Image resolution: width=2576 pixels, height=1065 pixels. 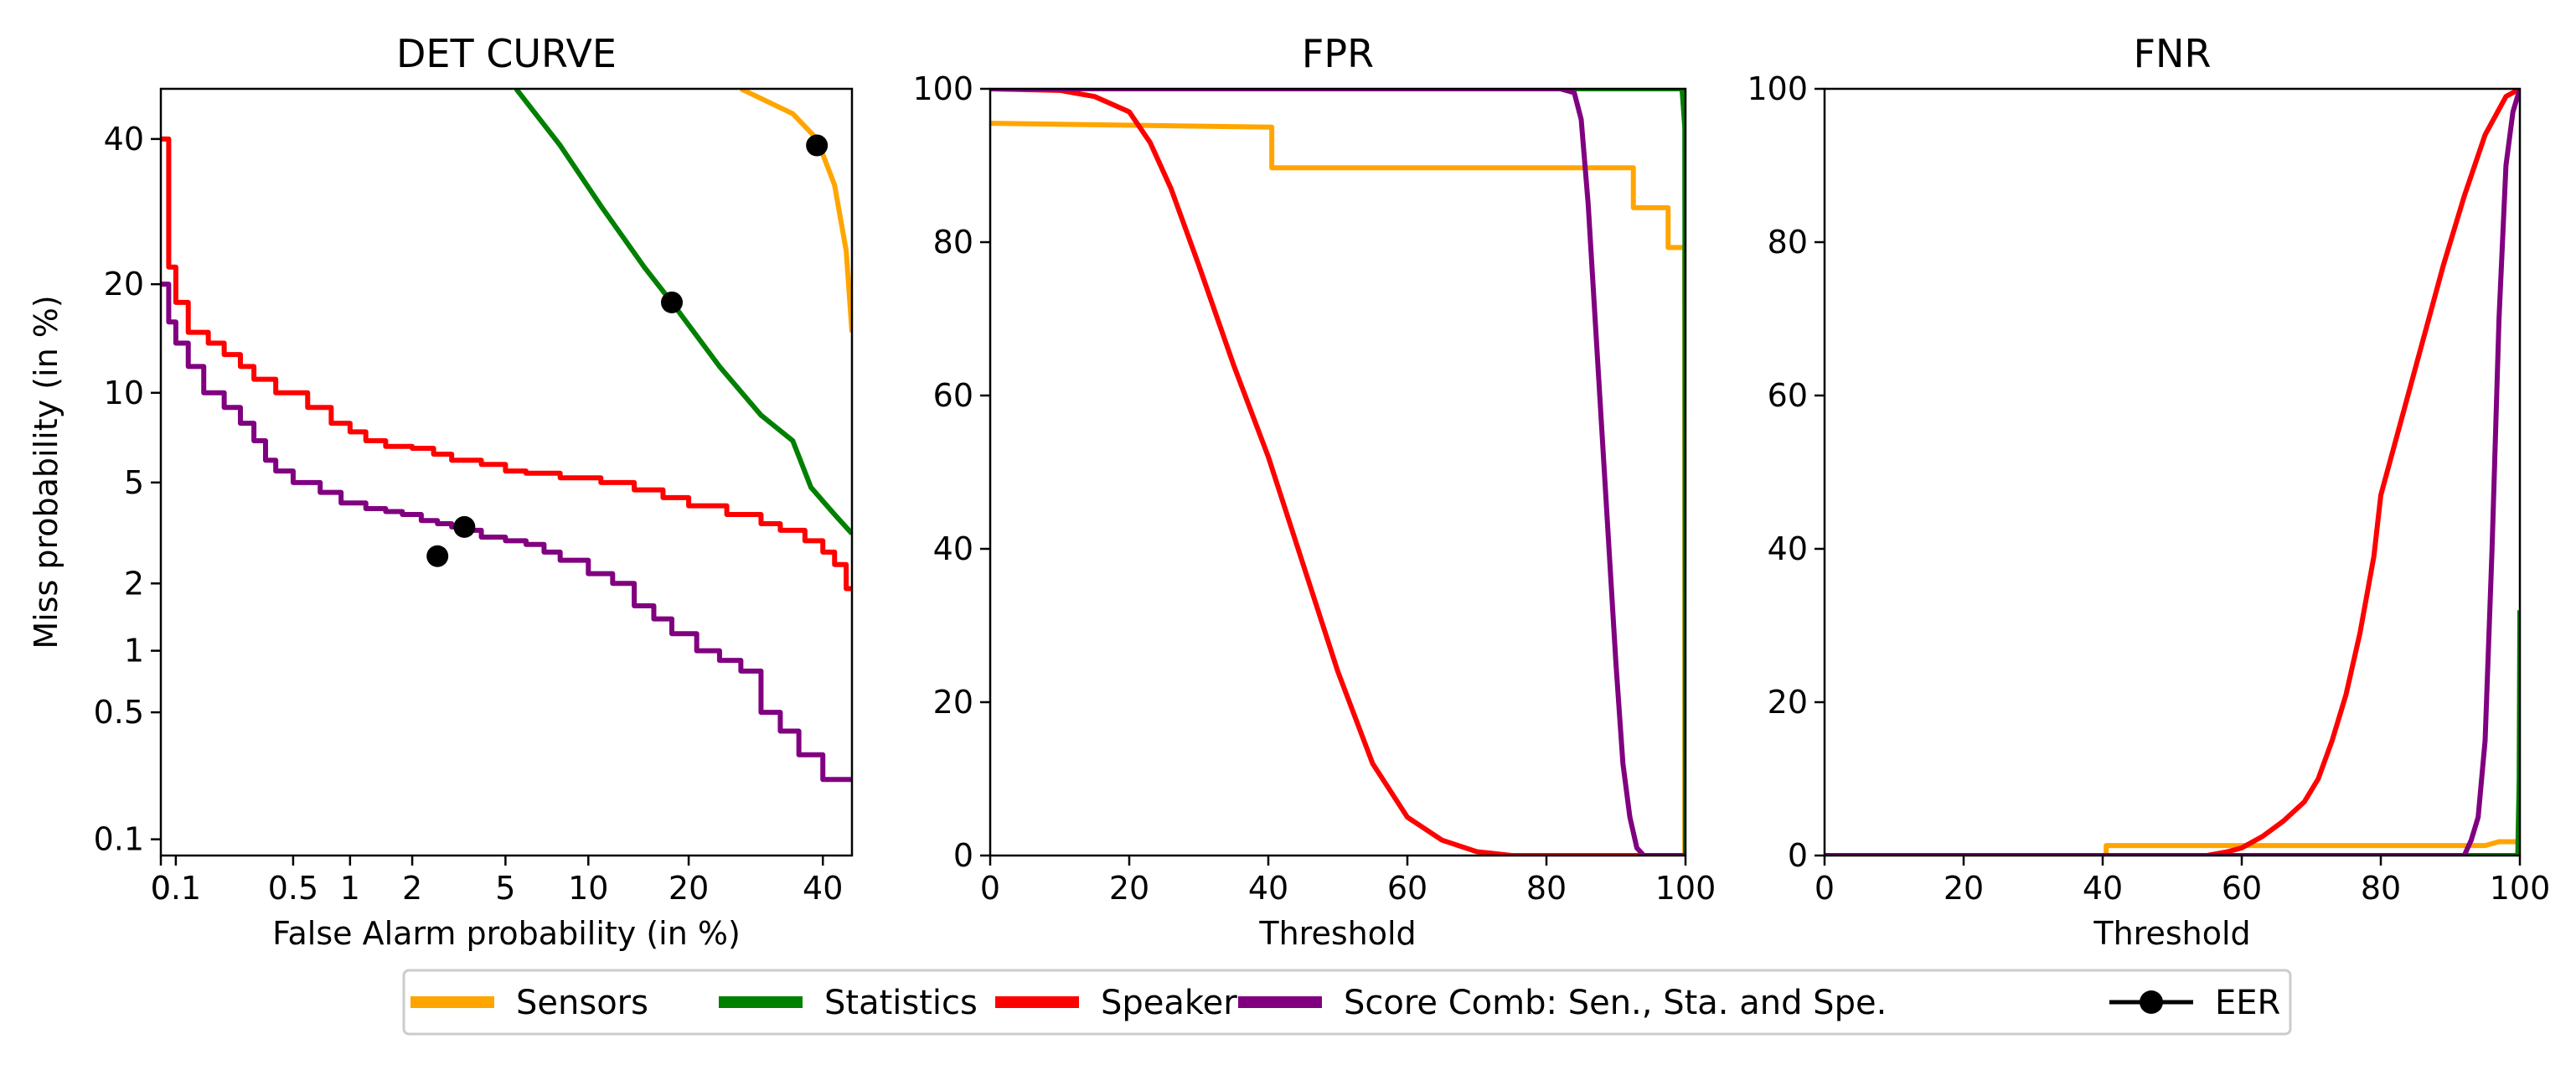 What do you see at coordinates (588, 888) in the screenshot?
I see `x-tick-label: 10` at bounding box center [588, 888].